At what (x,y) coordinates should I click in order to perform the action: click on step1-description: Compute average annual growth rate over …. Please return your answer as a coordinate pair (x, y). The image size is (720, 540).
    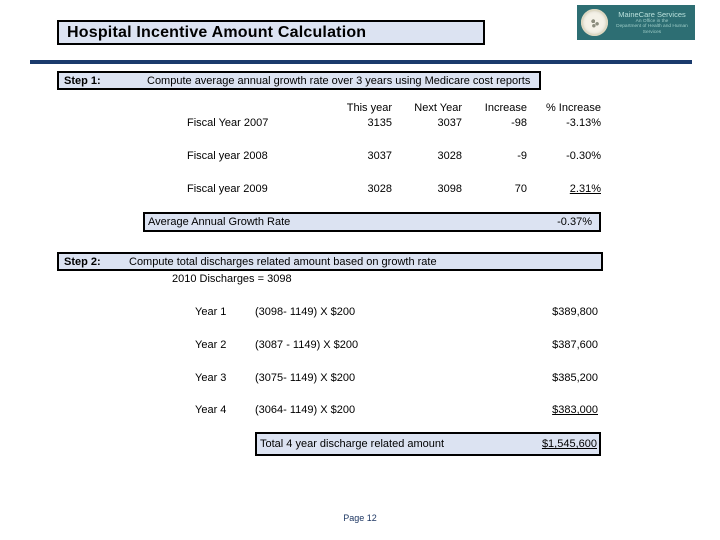
    Looking at the image, I should click on (339, 80).